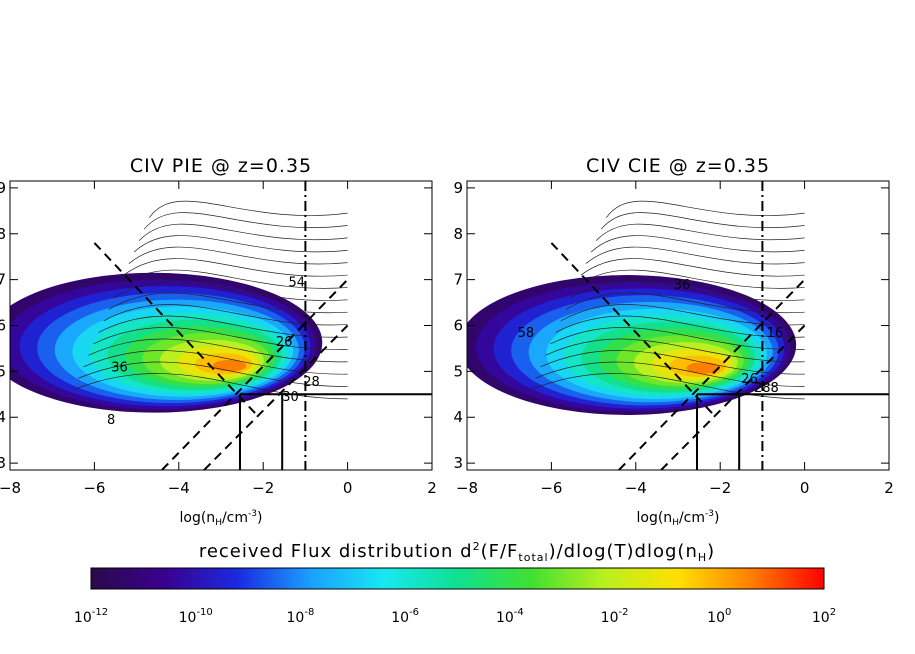 The height and width of the screenshot is (654, 915). I want to click on contour-label: 58, so click(526, 333).